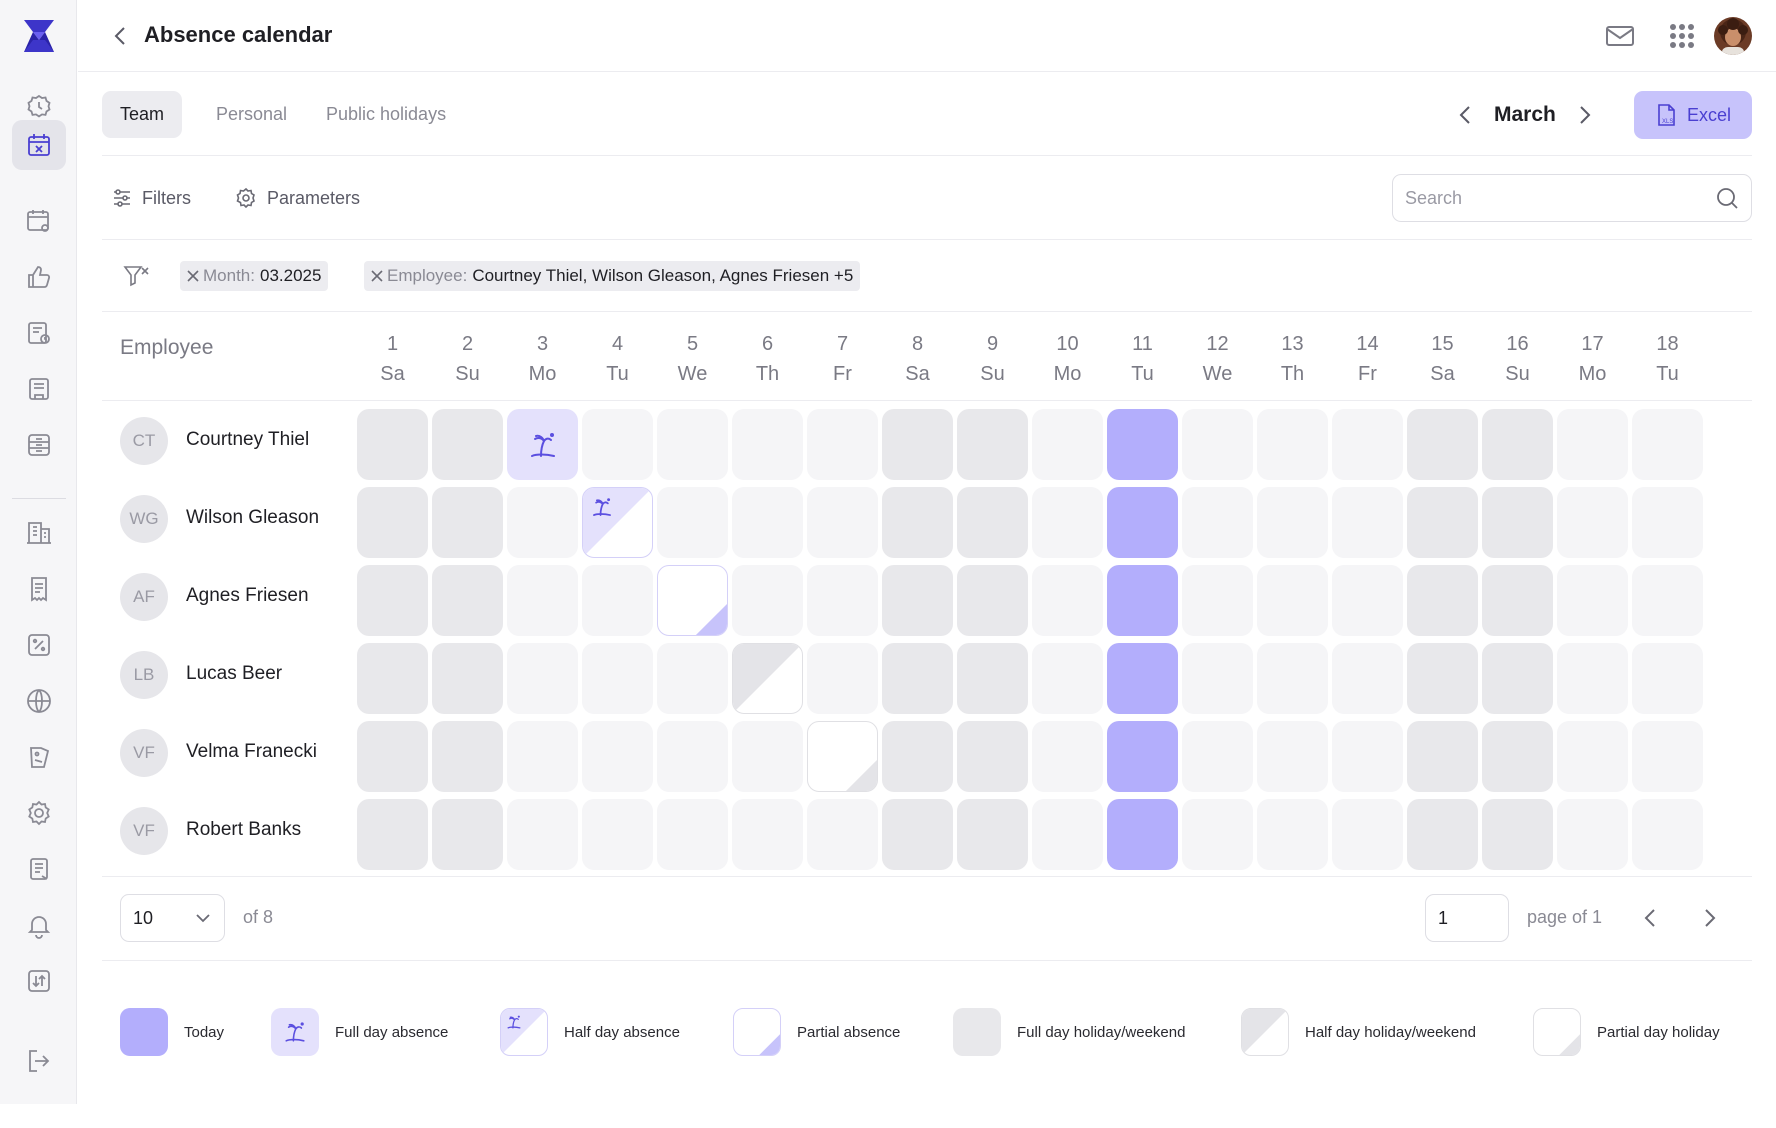 The image size is (1776, 1128). What do you see at coordinates (1465, 115) in the screenshot?
I see `prev-month-button` at bounding box center [1465, 115].